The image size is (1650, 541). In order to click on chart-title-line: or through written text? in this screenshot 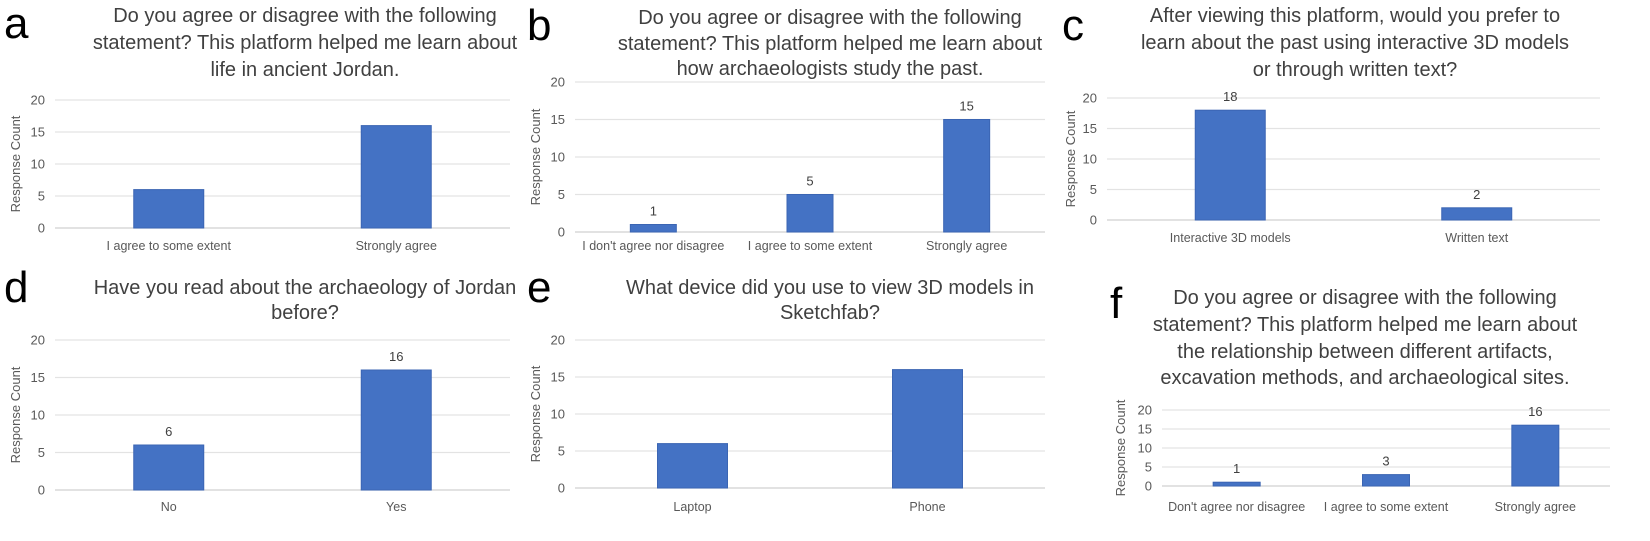, I will do `click(1355, 70)`.